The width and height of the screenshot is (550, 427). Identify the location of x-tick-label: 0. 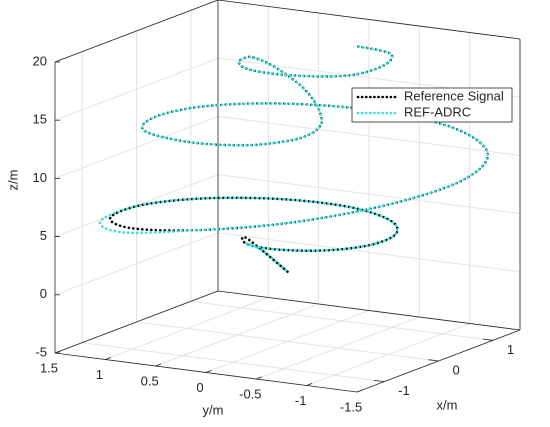
(456, 369).